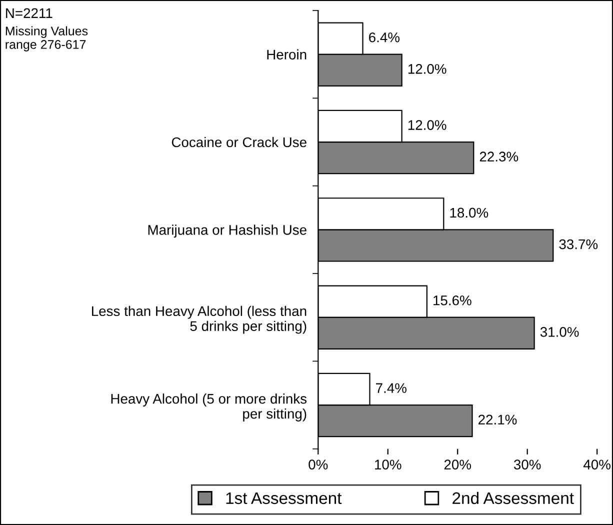  I want to click on text: N=2211, so click(29, 13).